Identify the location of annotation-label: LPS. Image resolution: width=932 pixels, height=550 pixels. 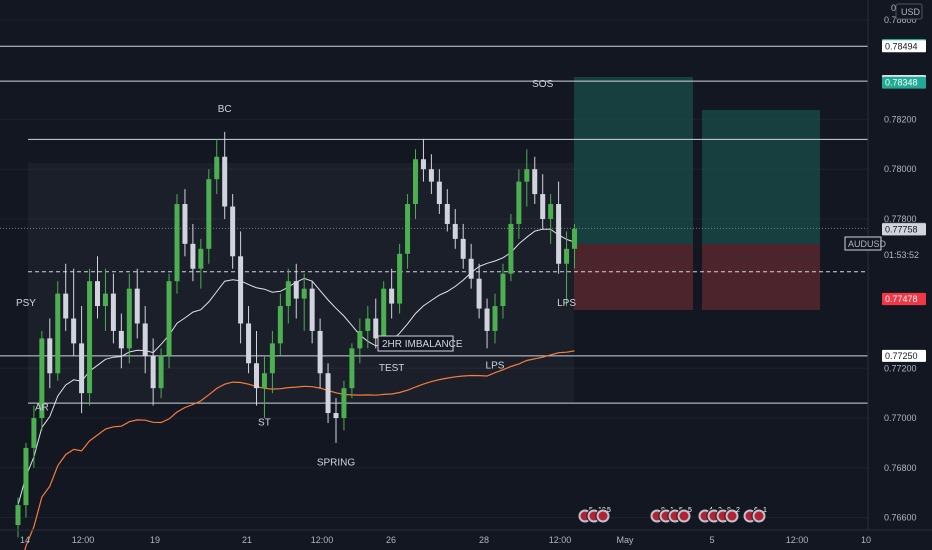
(566, 303).